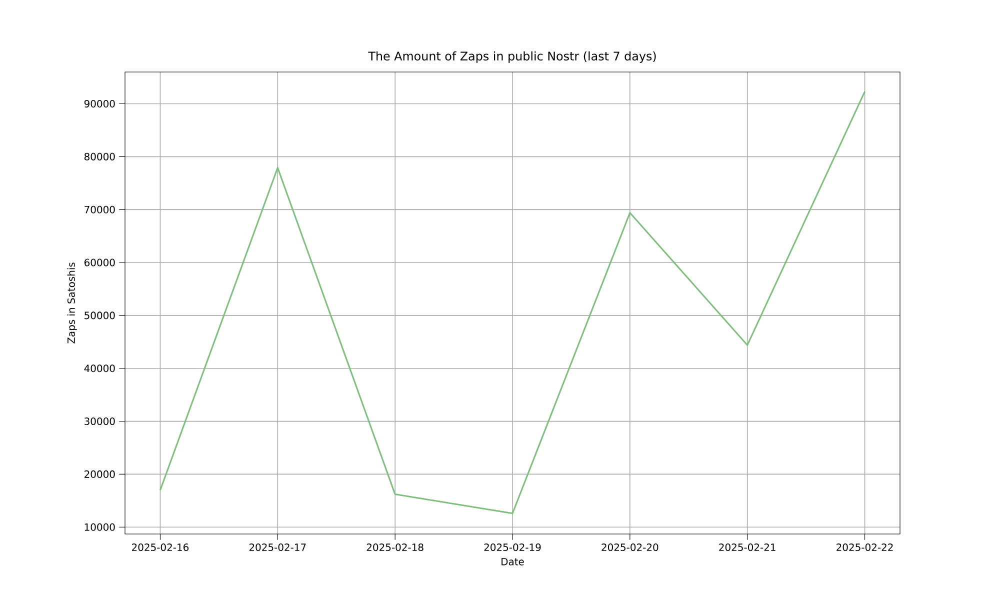  I want to click on x-tick-label: 2025-02-19, so click(512, 547).